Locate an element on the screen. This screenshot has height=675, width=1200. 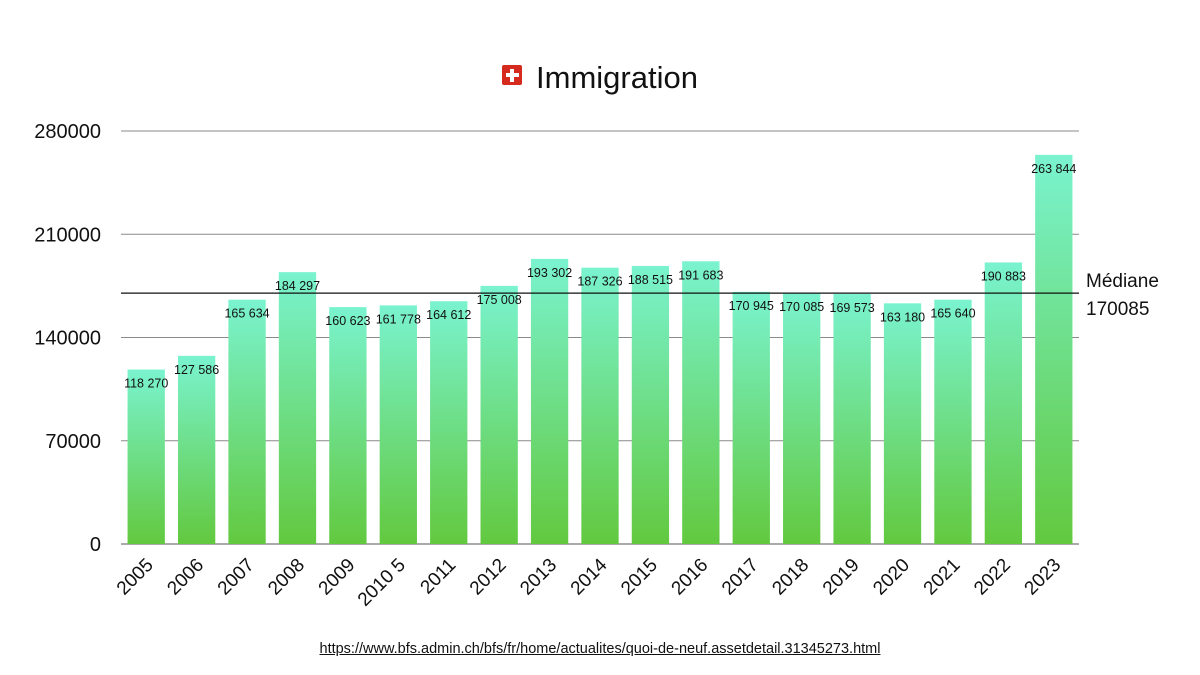
x-tick-label: 2016 is located at coordinates (690, 577).